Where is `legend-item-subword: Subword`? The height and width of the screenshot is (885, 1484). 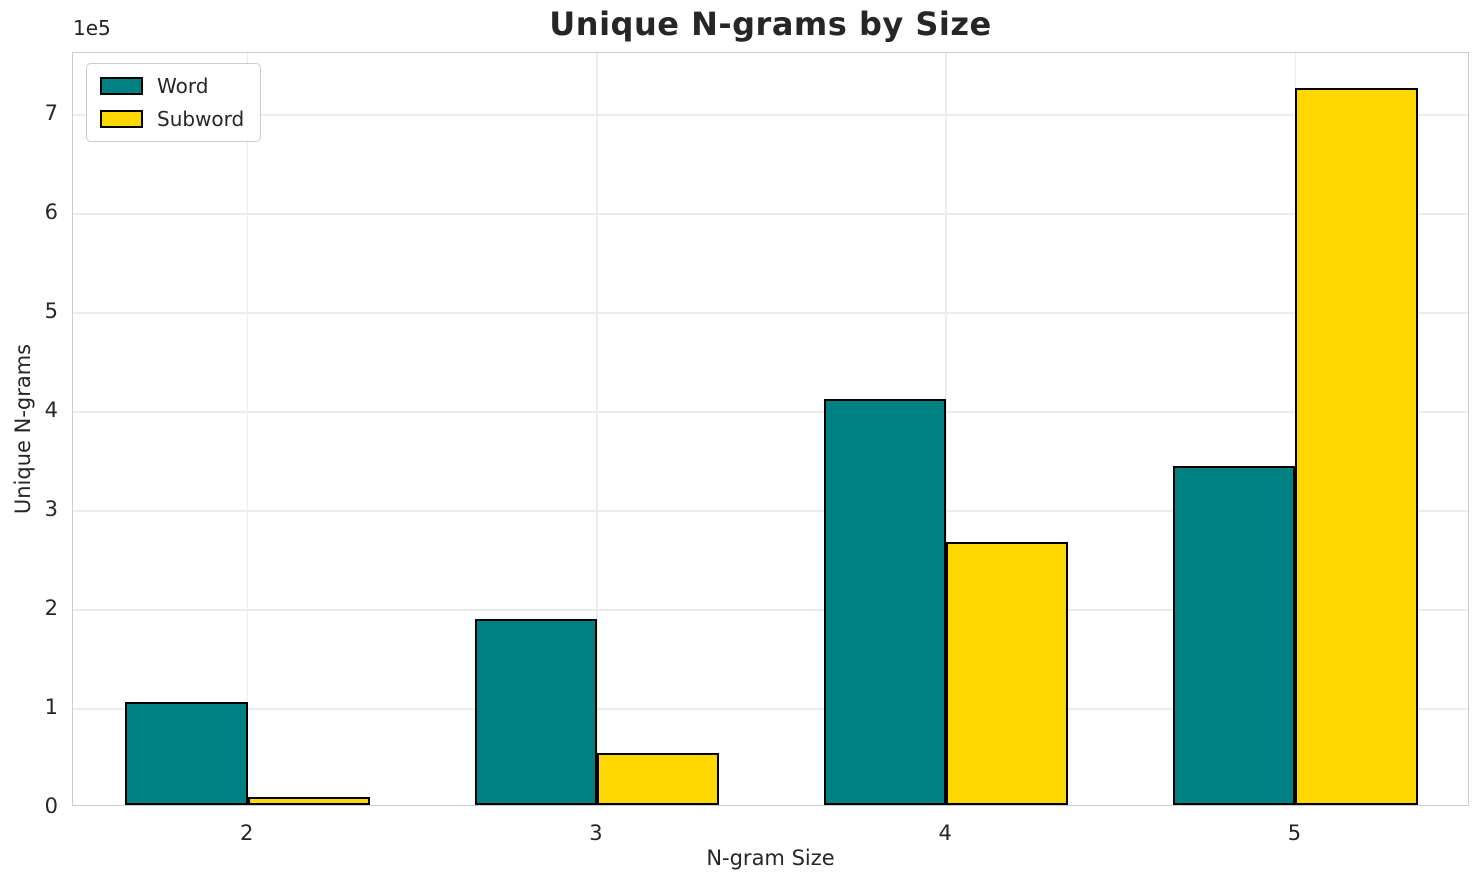
legend-item-subword: Subword is located at coordinates (172, 119).